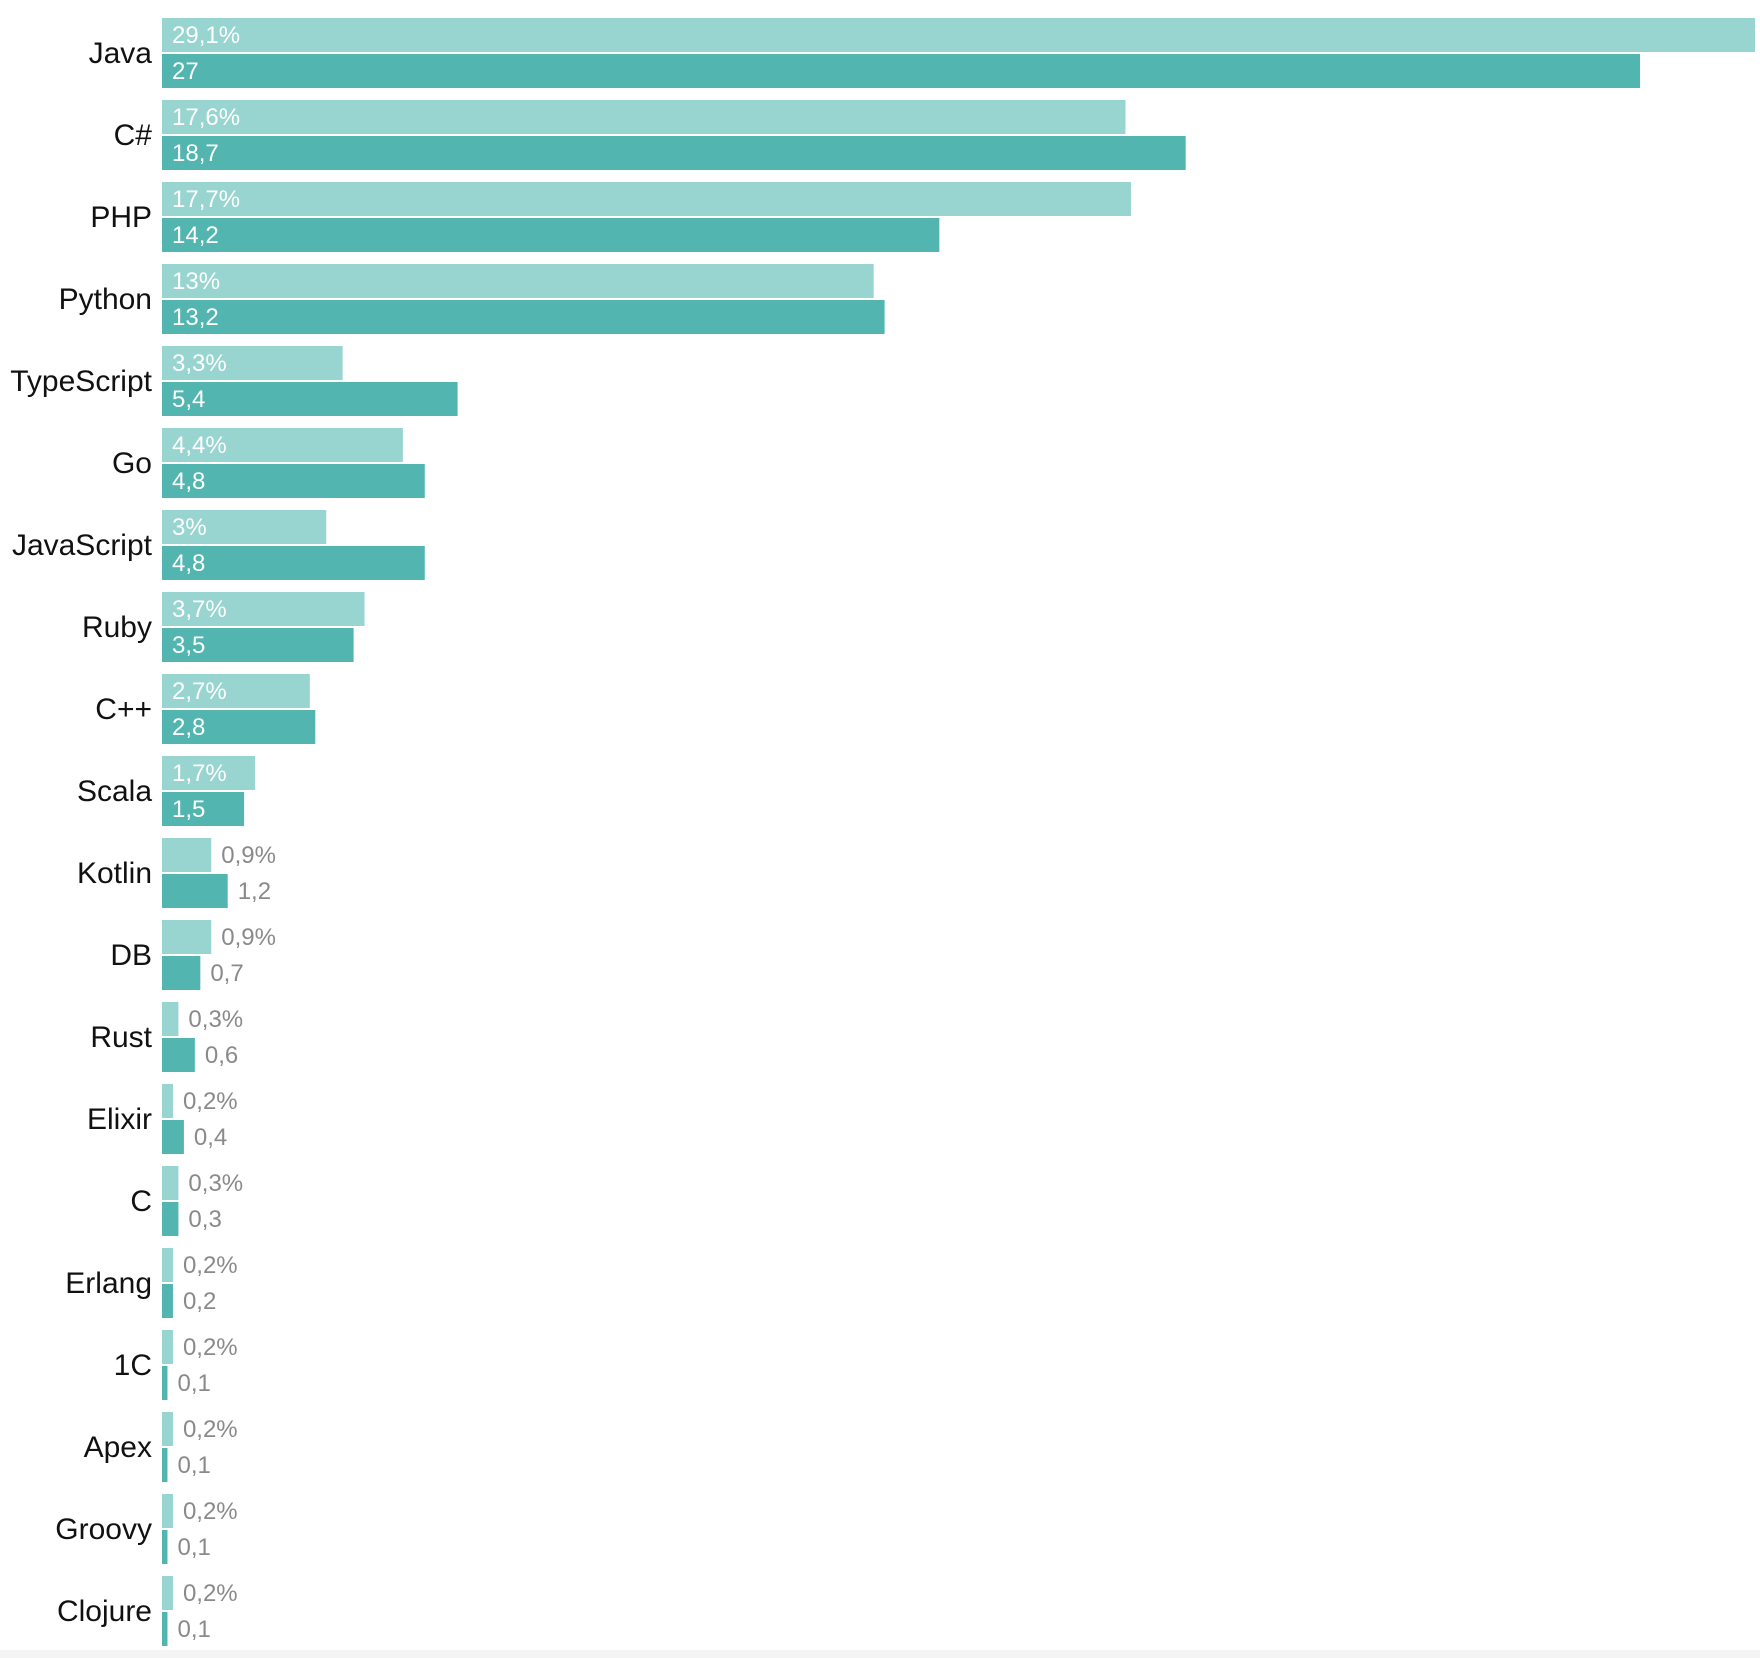  What do you see at coordinates (922, 53) in the screenshot?
I see `bar-group: Java 29,1% 27` at bounding box center [922, 53].